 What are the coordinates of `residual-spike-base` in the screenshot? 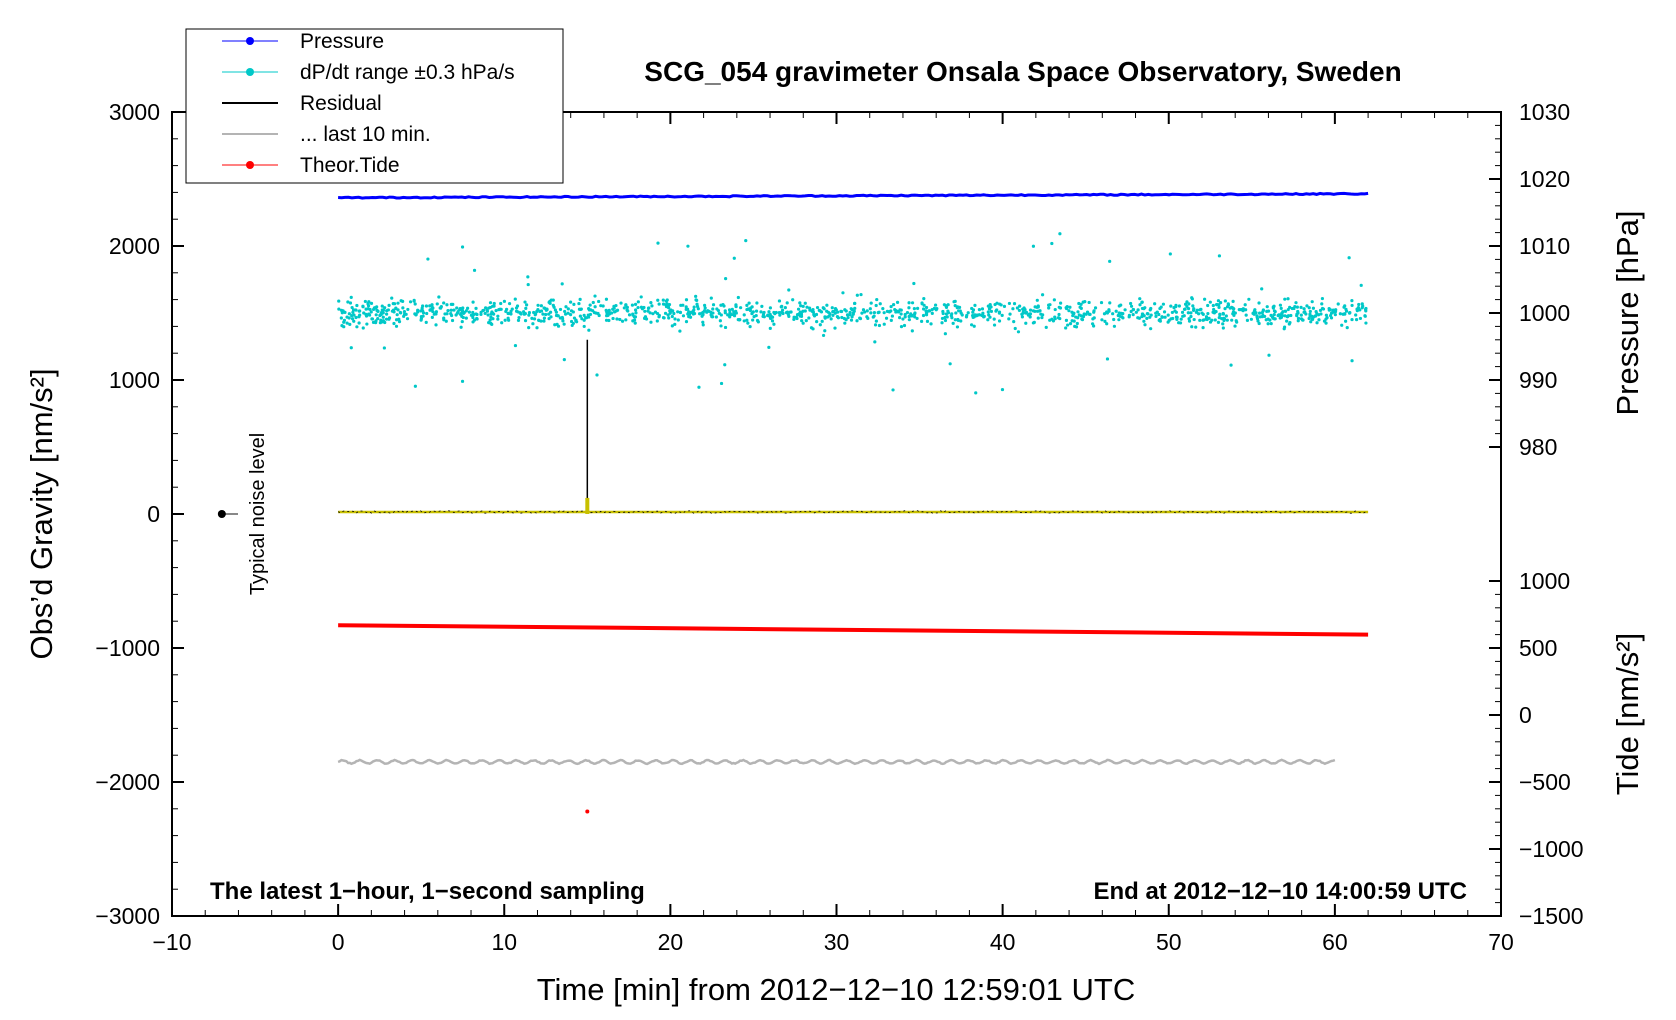 It's located at (587, 505).